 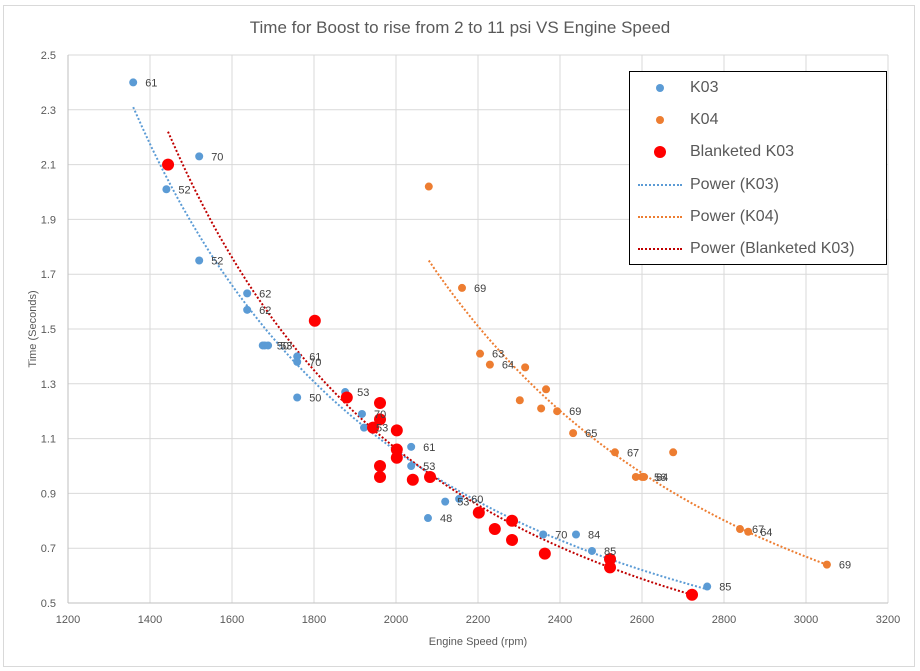 I want to click on x-tick-label: 2800, so click(x=724, y=620).